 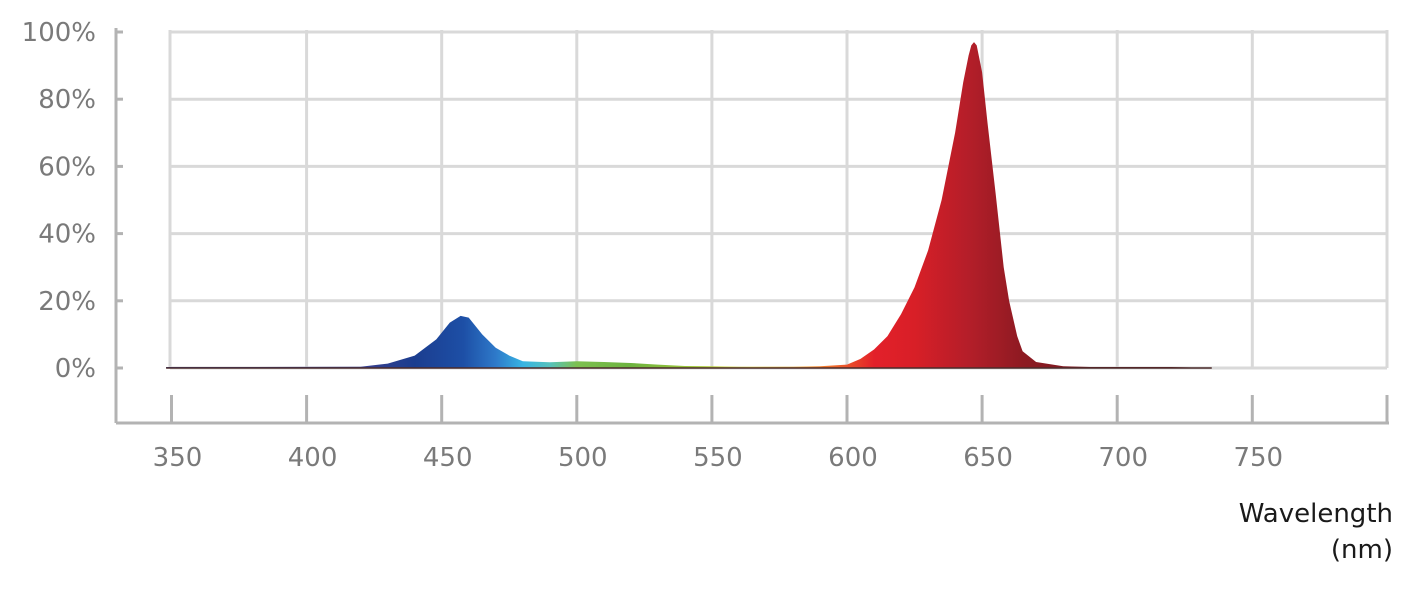 I want to click on x-tick-label: 550, so click(x=718, y=458).